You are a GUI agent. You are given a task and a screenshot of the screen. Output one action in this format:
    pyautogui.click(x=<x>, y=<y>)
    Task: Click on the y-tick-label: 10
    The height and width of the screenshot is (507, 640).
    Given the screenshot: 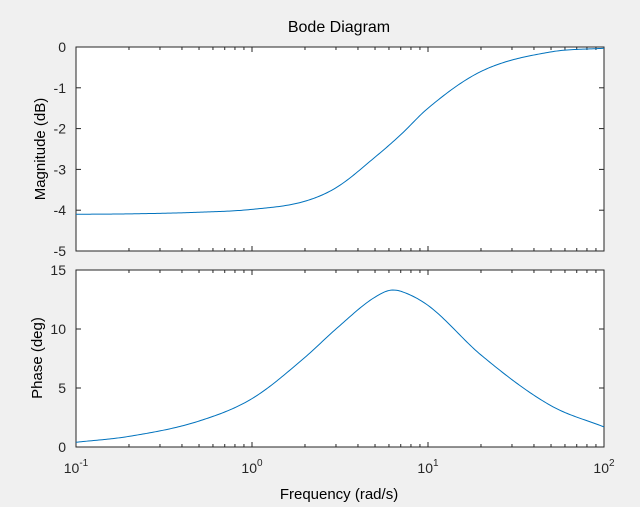 What is the action you would take?
    pyautogui.click(x=58, y=329)
    